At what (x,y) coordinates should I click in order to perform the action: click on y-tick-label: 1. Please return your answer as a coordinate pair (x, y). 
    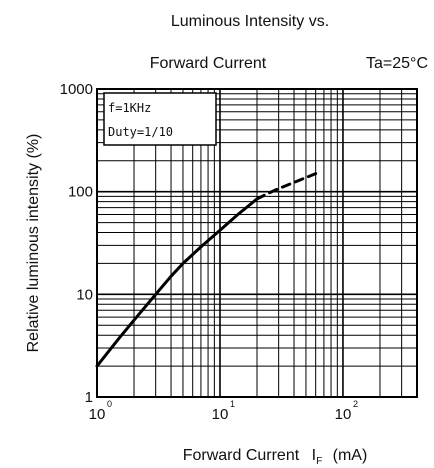
    Looking at the image, I should click on (89, 397).